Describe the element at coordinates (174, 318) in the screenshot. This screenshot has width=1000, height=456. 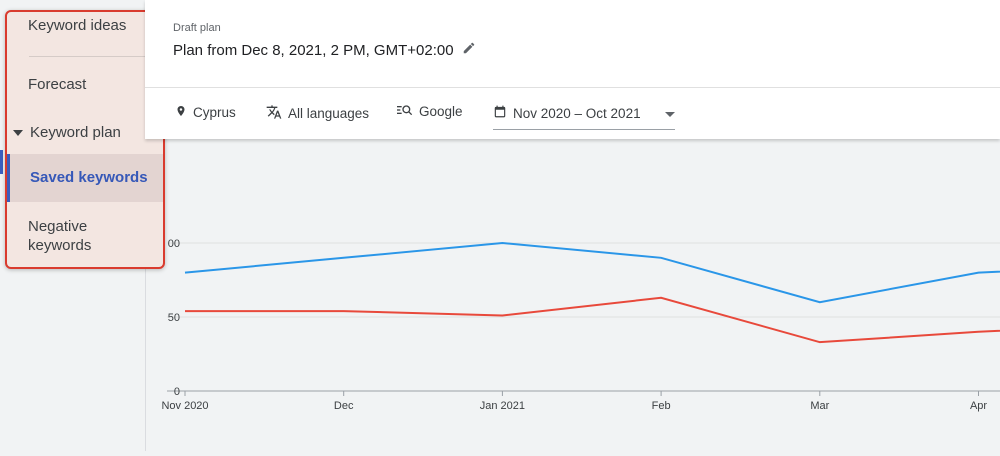
I see `y-tick-label: 50` at that location.